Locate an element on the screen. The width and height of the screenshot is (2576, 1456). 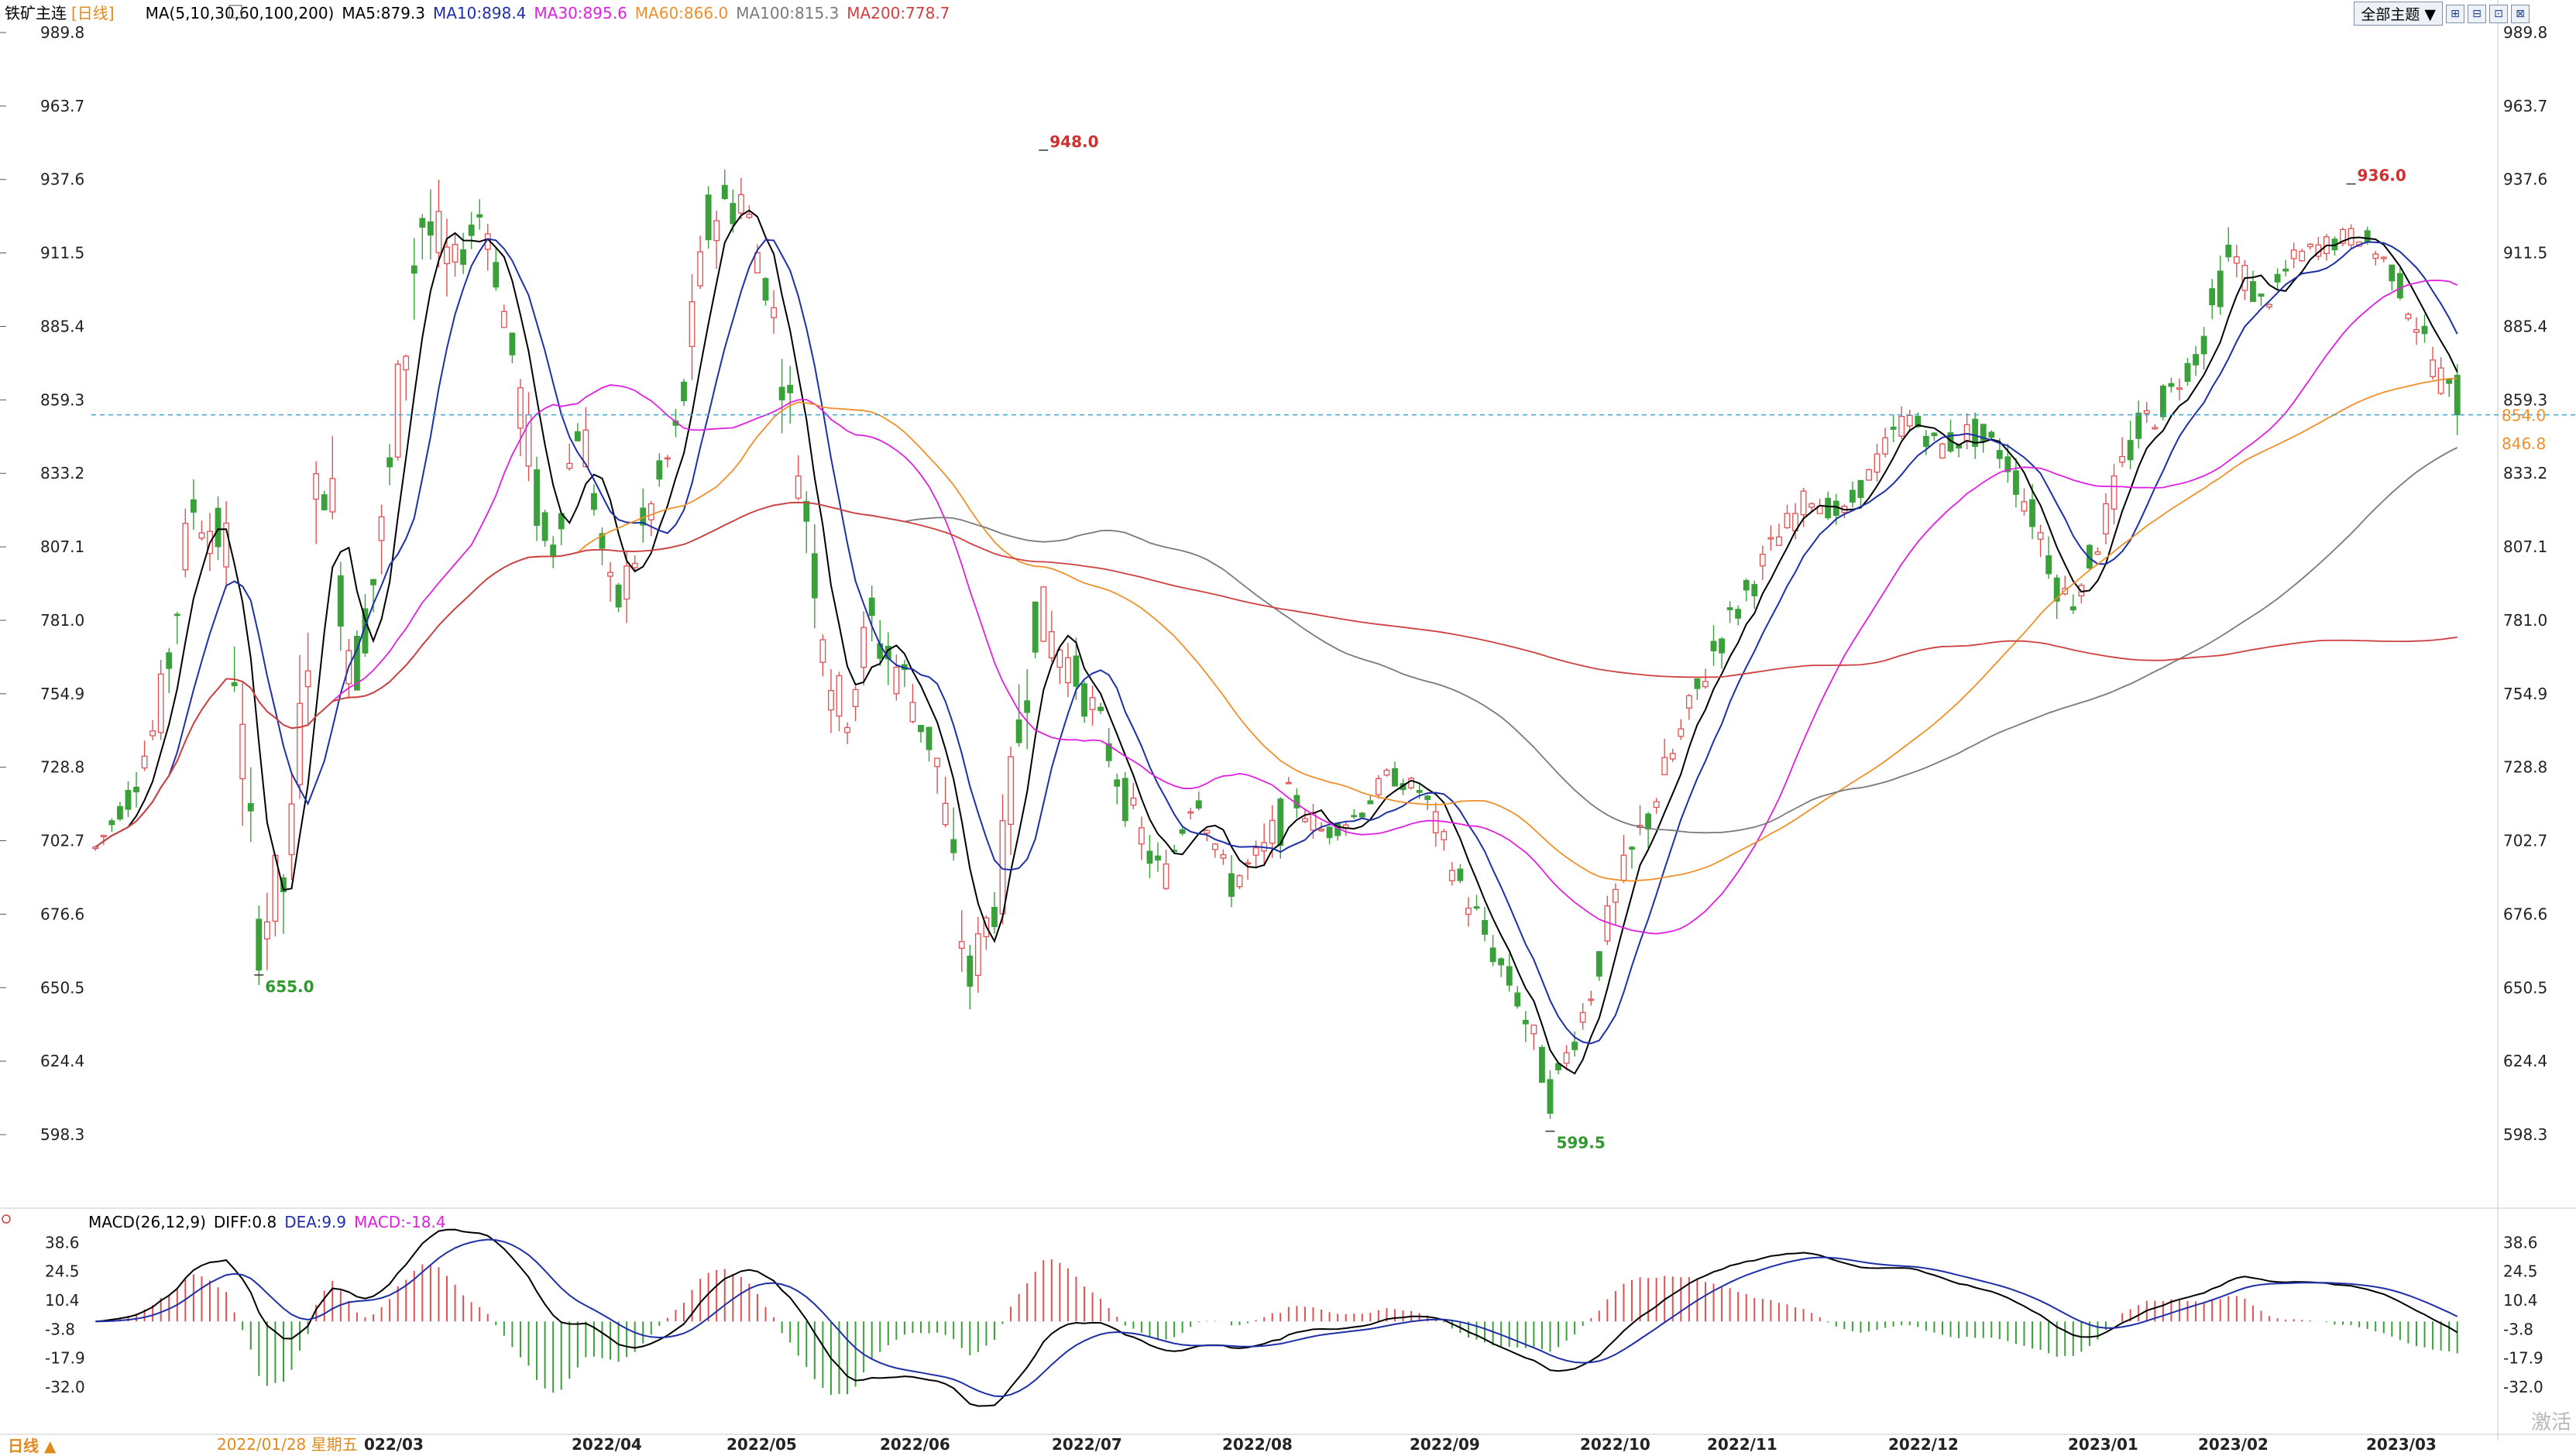
macd-tick-right: 10.4 is located at coordinates (2520, 1300).